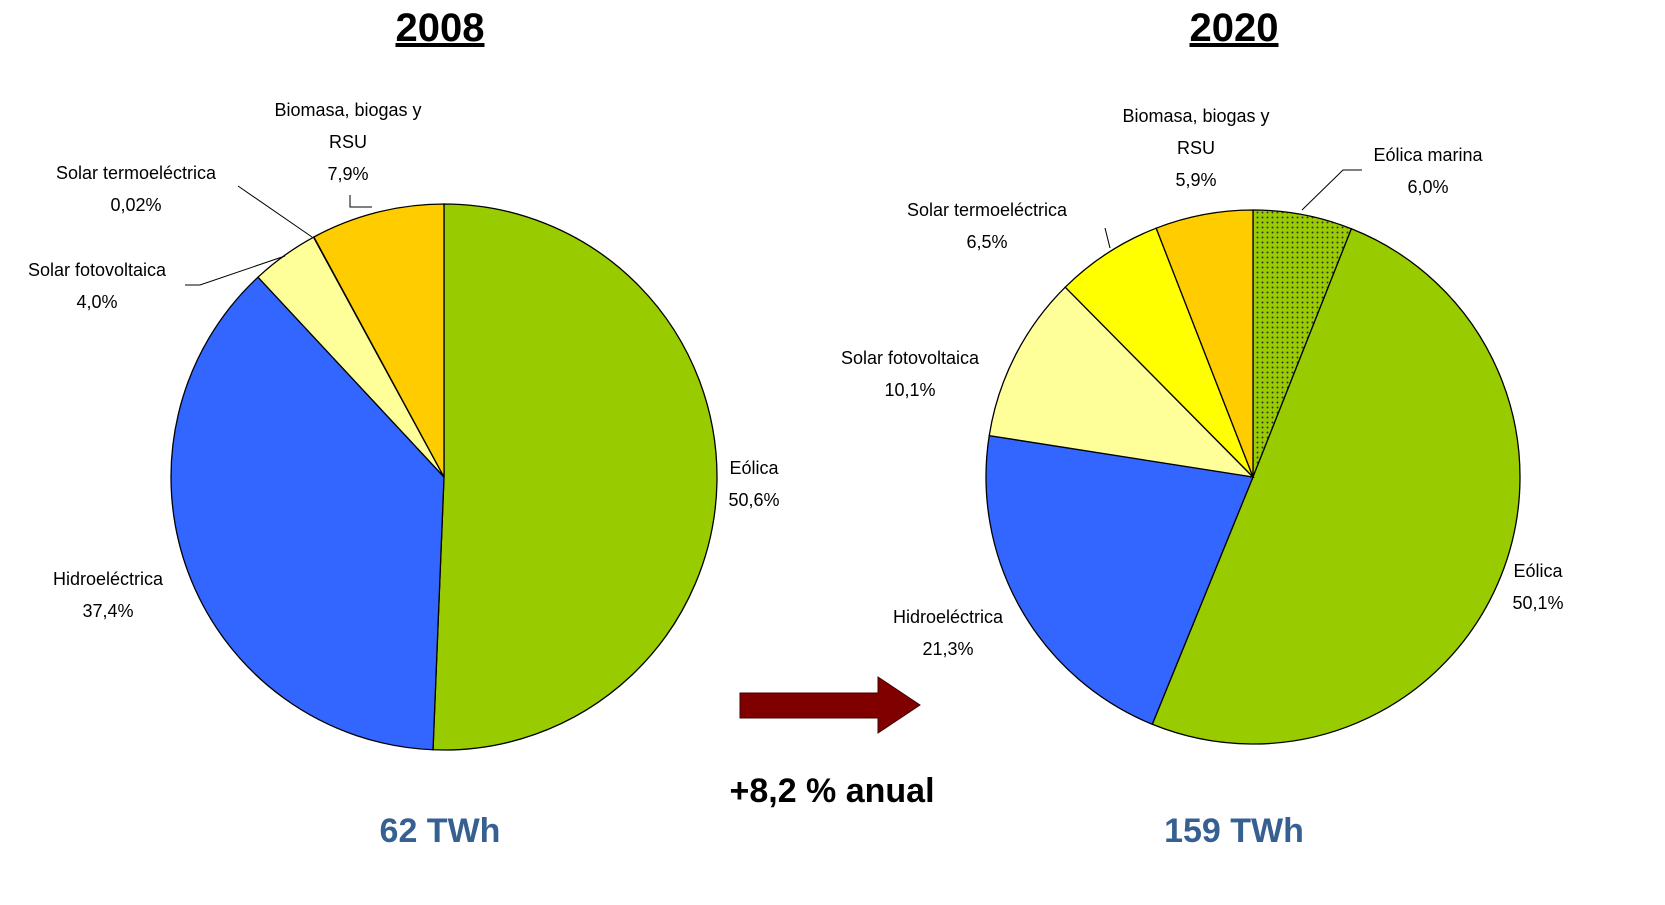 This screenshot has height=905, width=1665. I want to click on chart-title: 2020, so click(1234, 28).